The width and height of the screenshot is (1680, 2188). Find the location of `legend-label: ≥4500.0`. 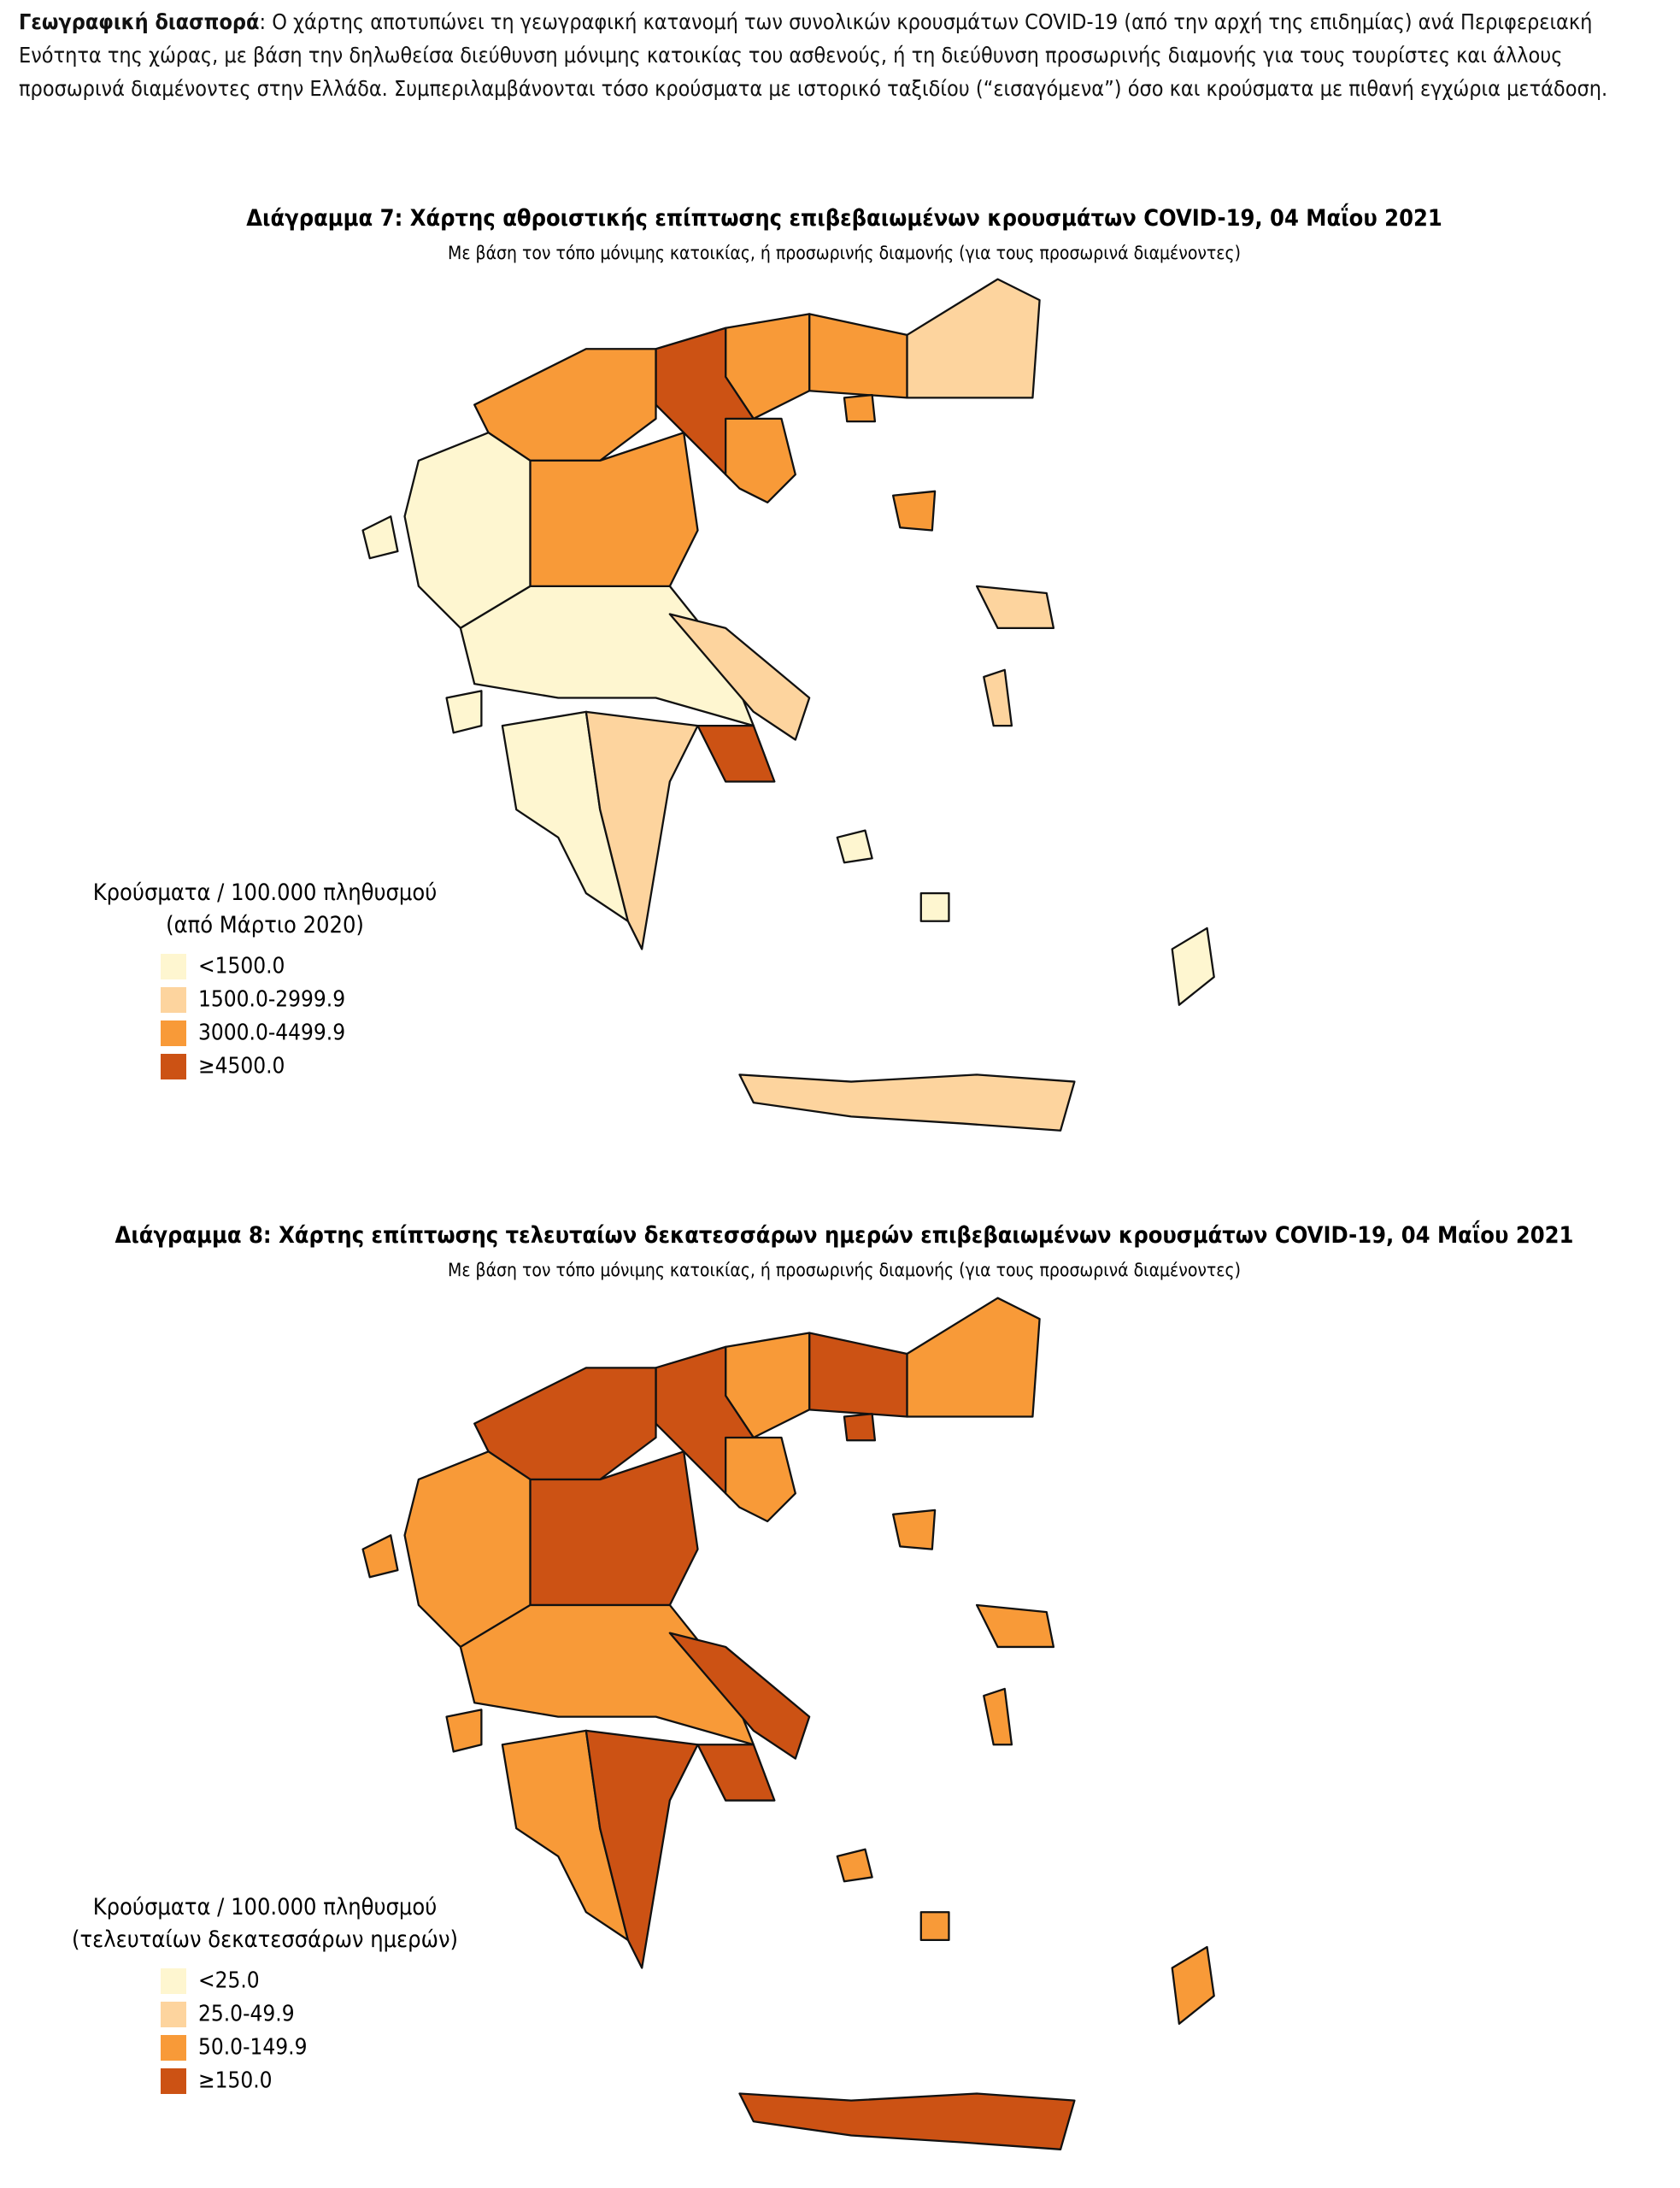

legend-label: ≥4500.0 is located at coordinates (241, 1067).